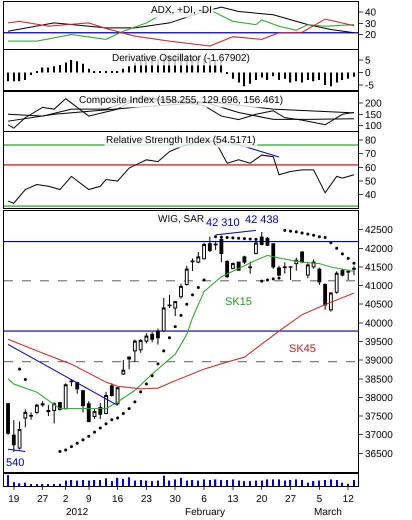 The image size is (412, 520). Describe the element at coordinates (176, 499) in the screenshot. I see `x-tick-label: 30` at that location.